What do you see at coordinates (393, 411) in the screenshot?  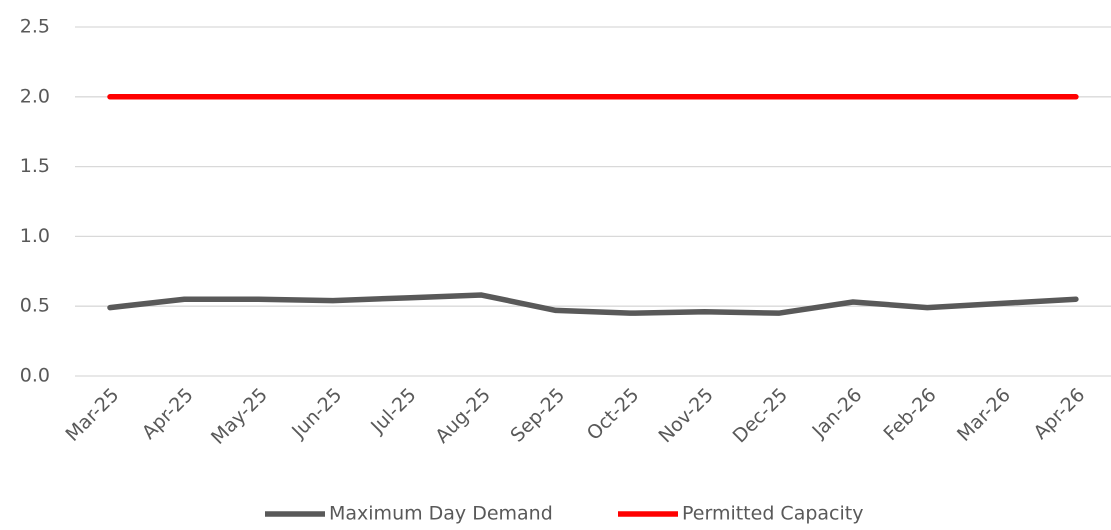 I see `x-tick-label: Jul-25` at bounding box center [393, 411].